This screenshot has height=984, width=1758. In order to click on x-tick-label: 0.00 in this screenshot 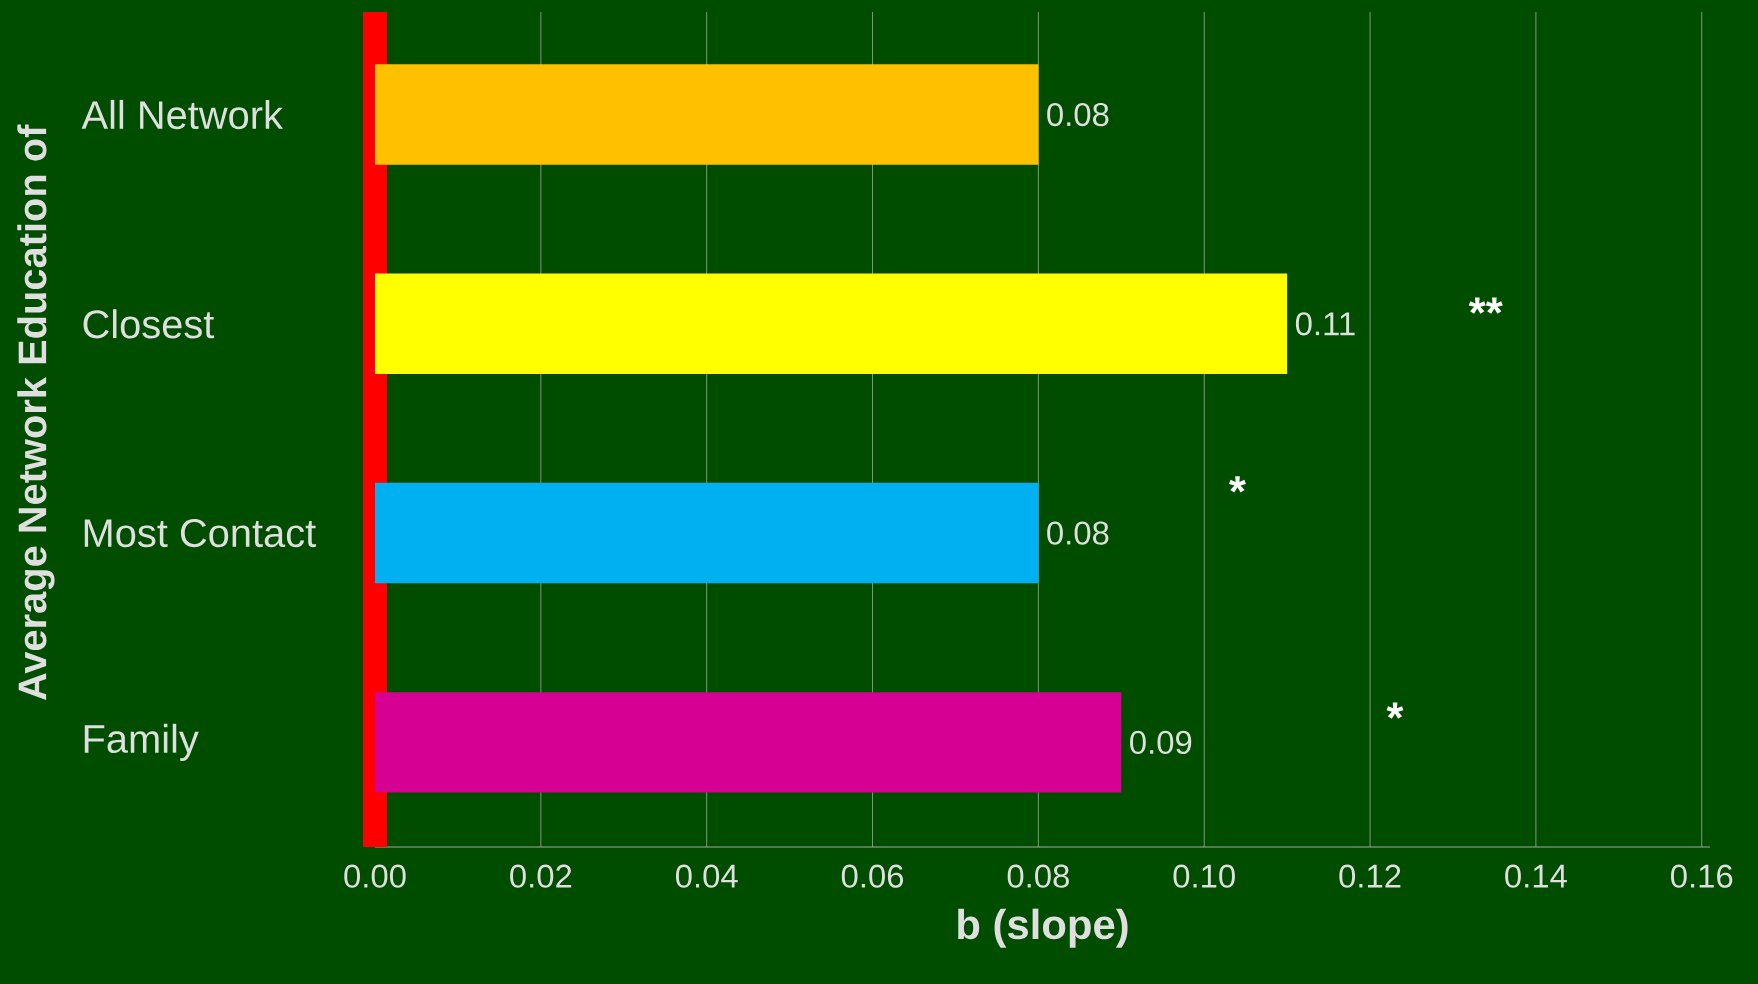, I will do `click(375, 876)`.